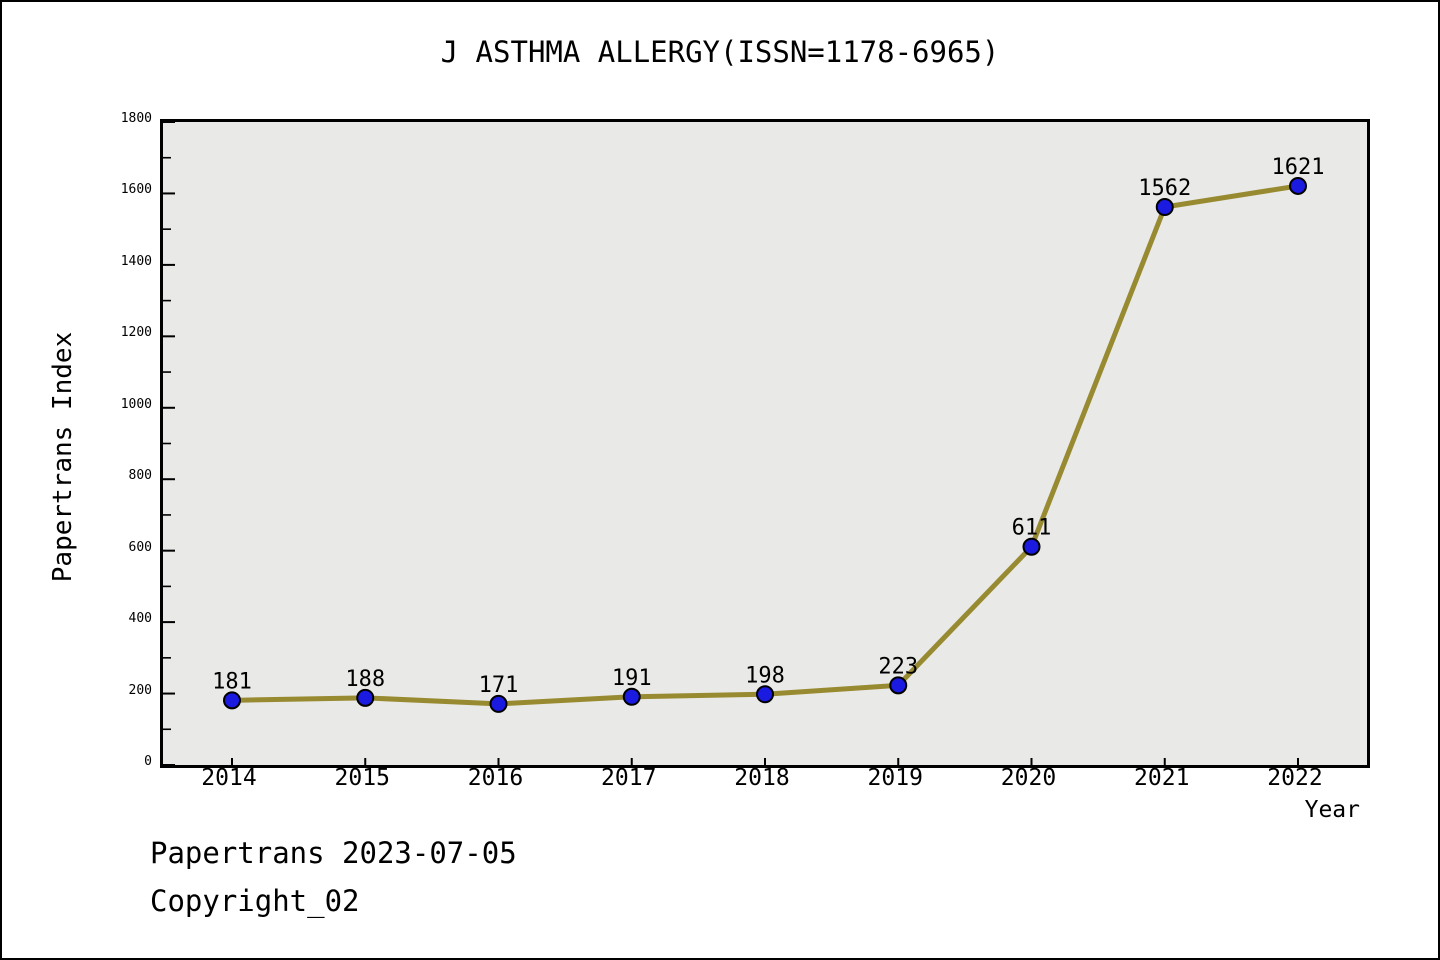 This screenshot has width=1440, height=960. Describe the element at coordinates (765, 675) in the screenshot. I see `data-point-label-2018: 198` at that location.